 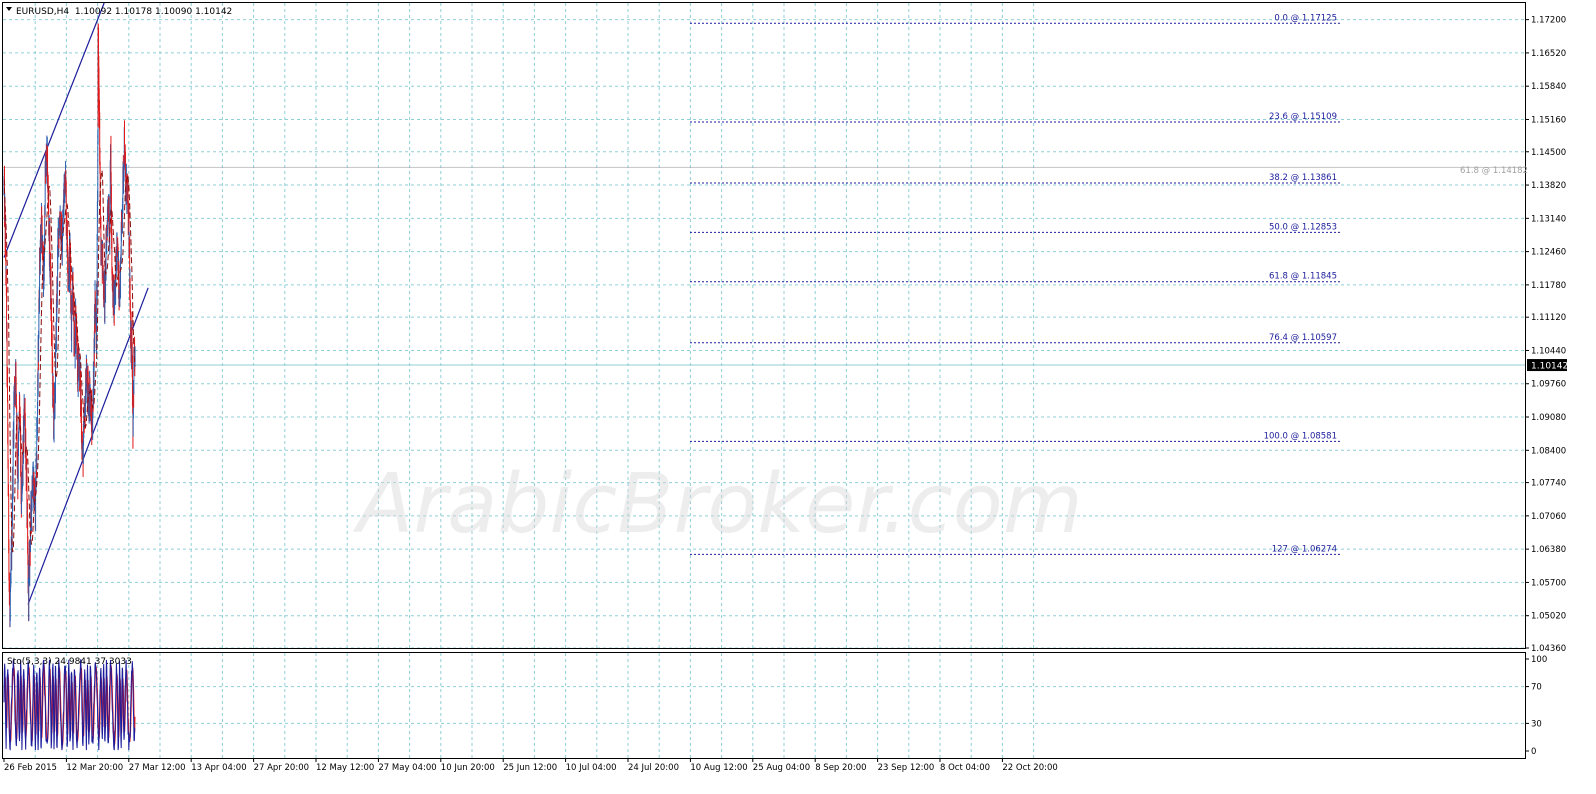 What do you see at coordinates (1548, 649) in the screenshot?
I see `price-tick-label: 1.04360` at bounding box center [1548, 649].